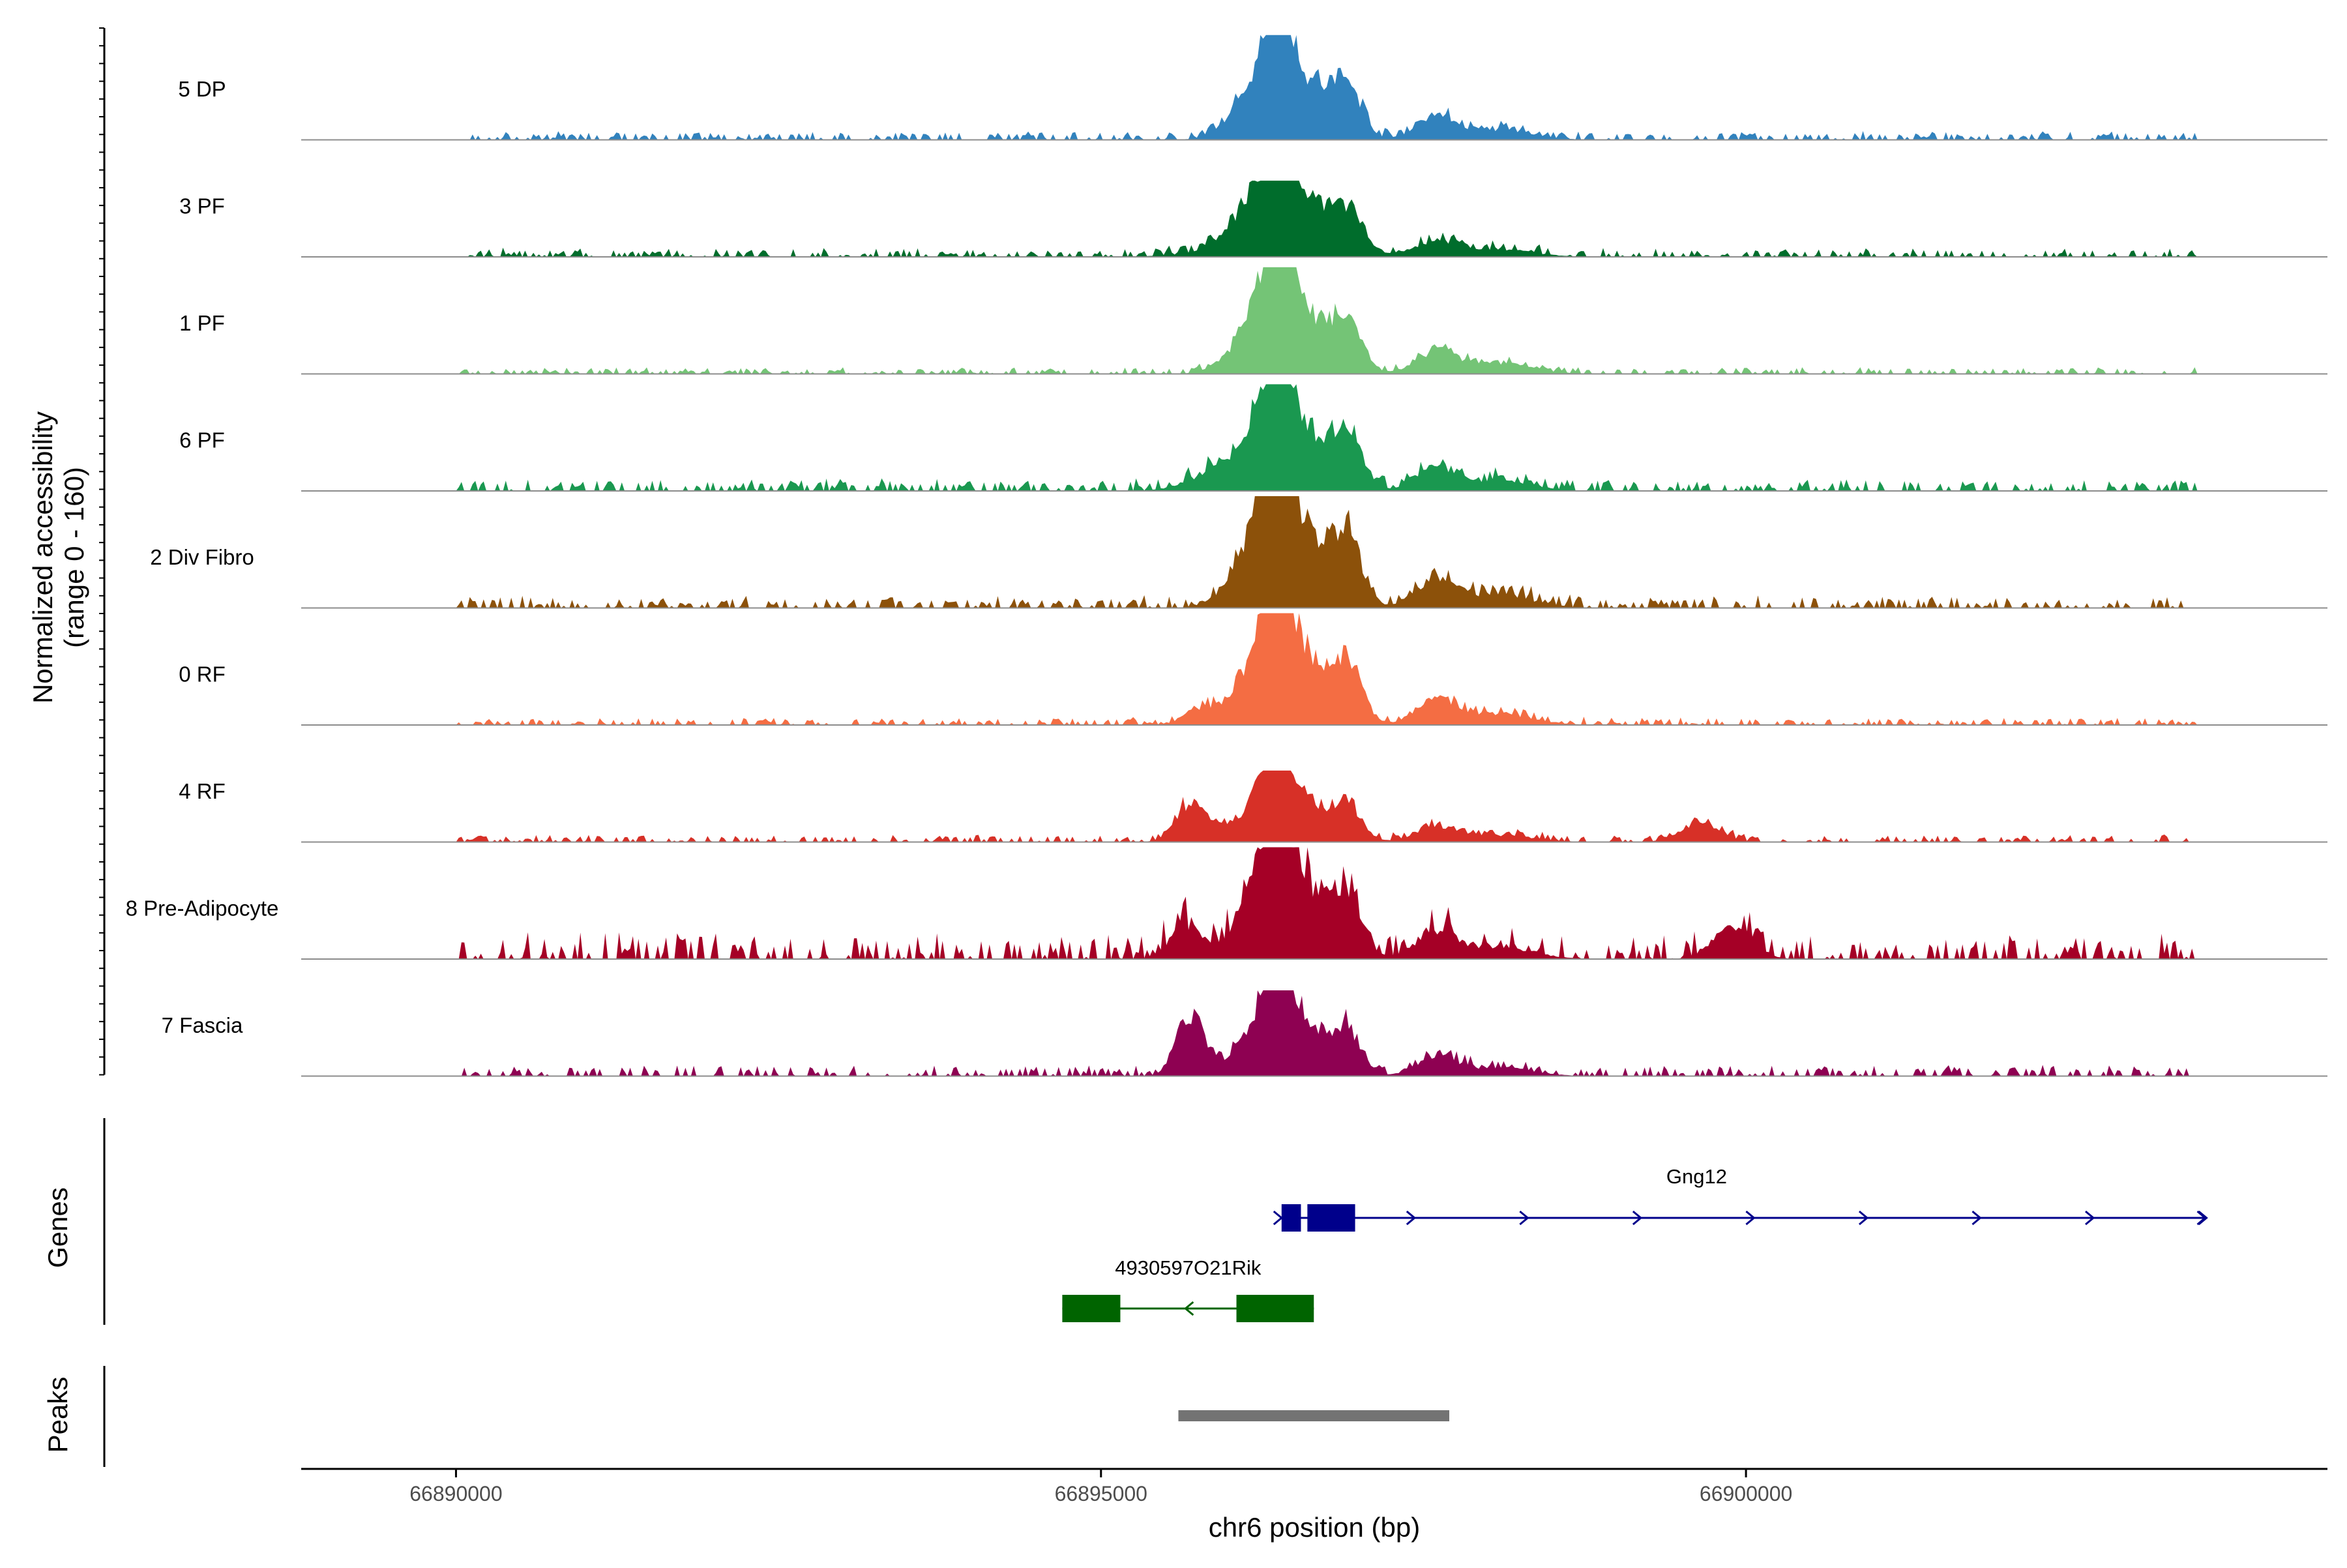 The width and height of the screenshot is (2347, 1568). What do you see at coordinates (1155, 1222) in the screenshot?
I see `genes-panel: Gng12 4930597O21Rik` at bounding box center [1155, 1222].